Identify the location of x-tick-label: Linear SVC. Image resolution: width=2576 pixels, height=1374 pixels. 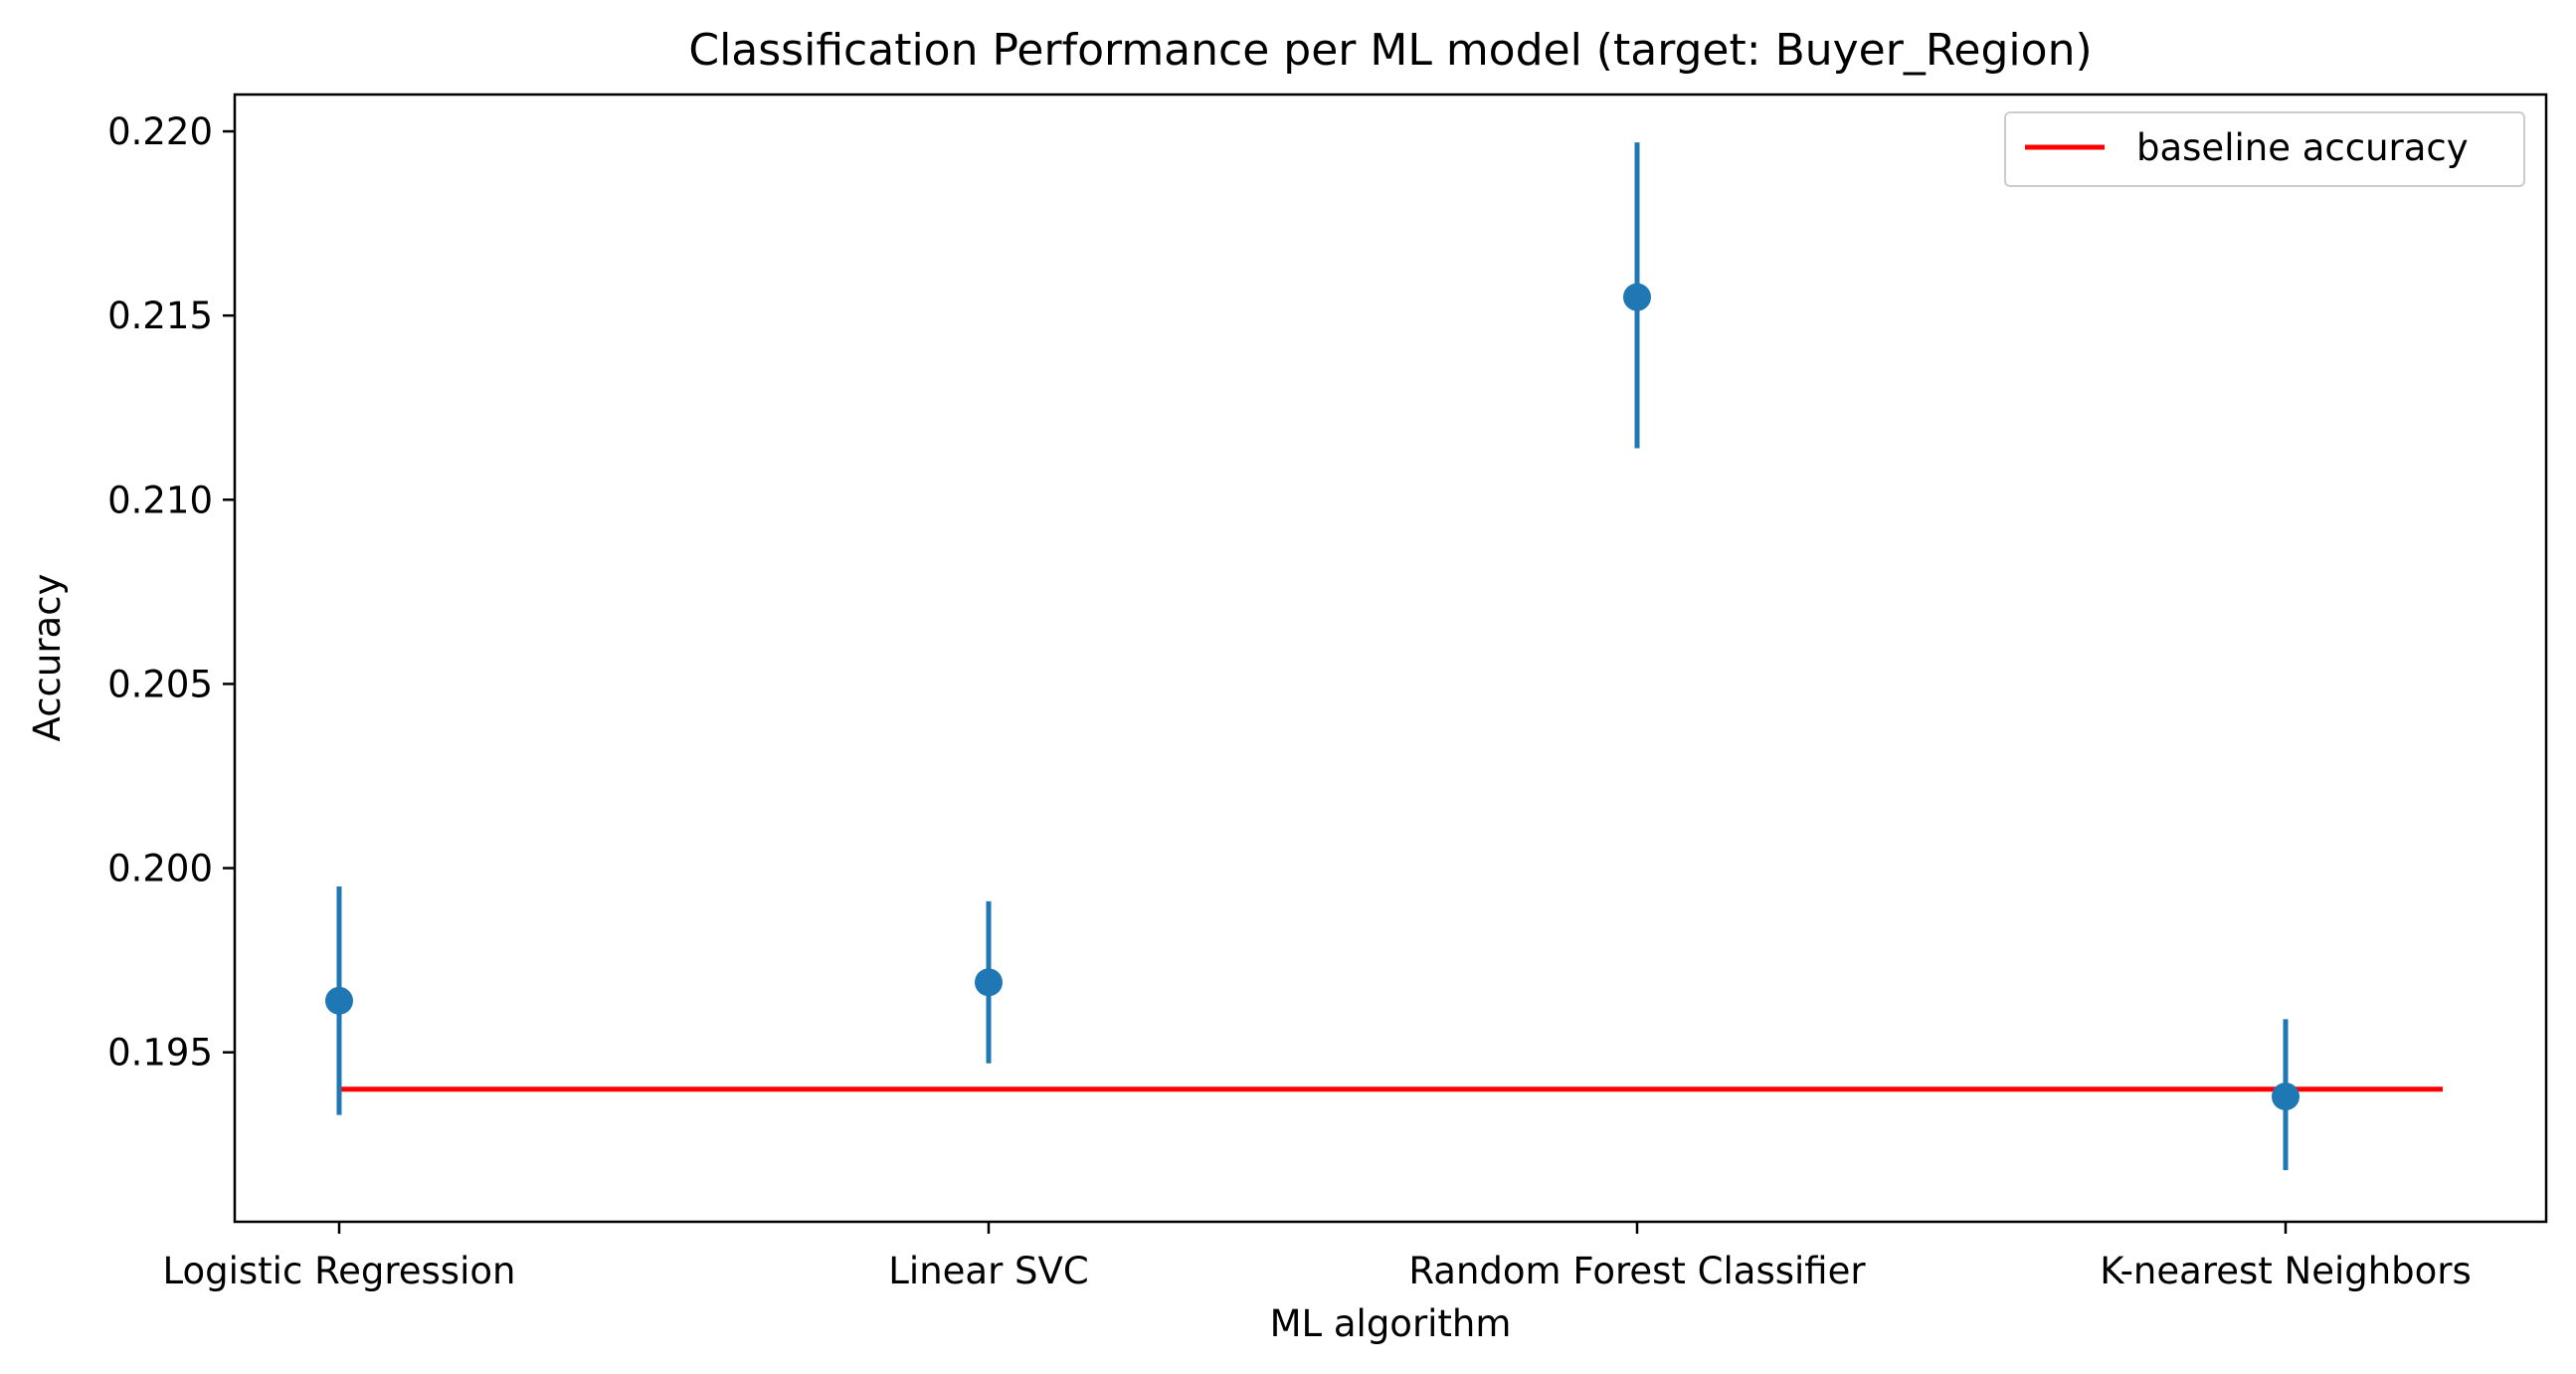
(988, 1271).